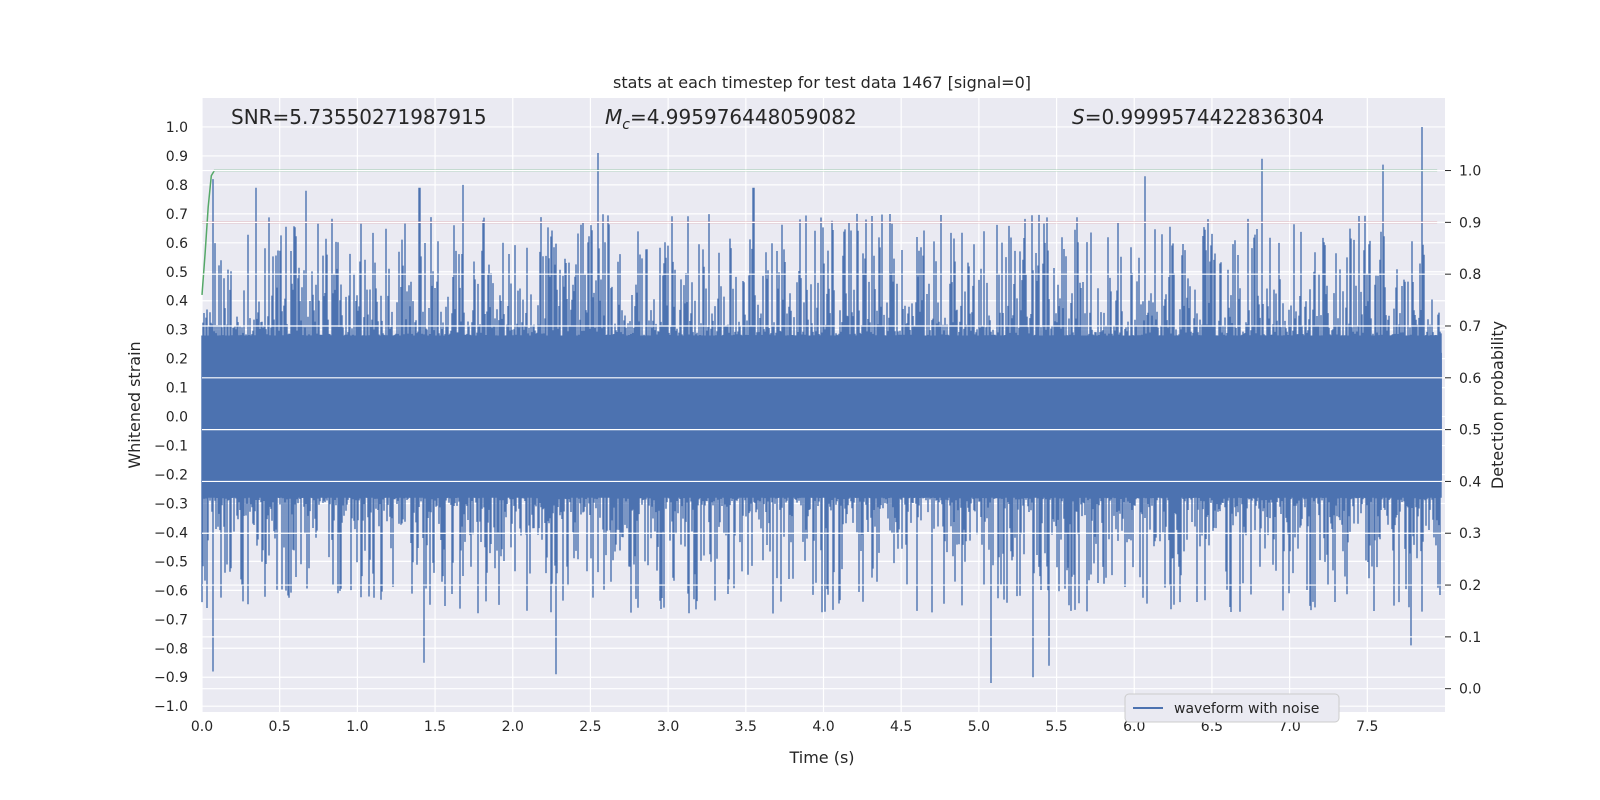  Describe the element at coordinates (1289, 727) in the screenshot. I see `x-tick-label: 7.0` at that location.